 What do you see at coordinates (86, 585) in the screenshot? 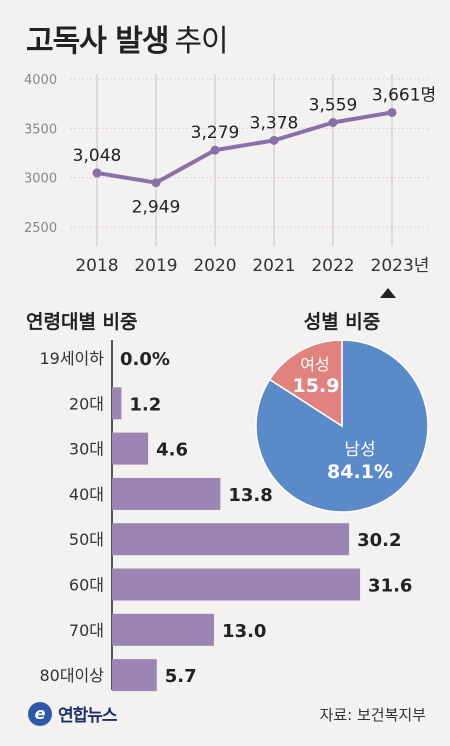
I see `bar-category-label: 60대` at bounding box center [86, 585].